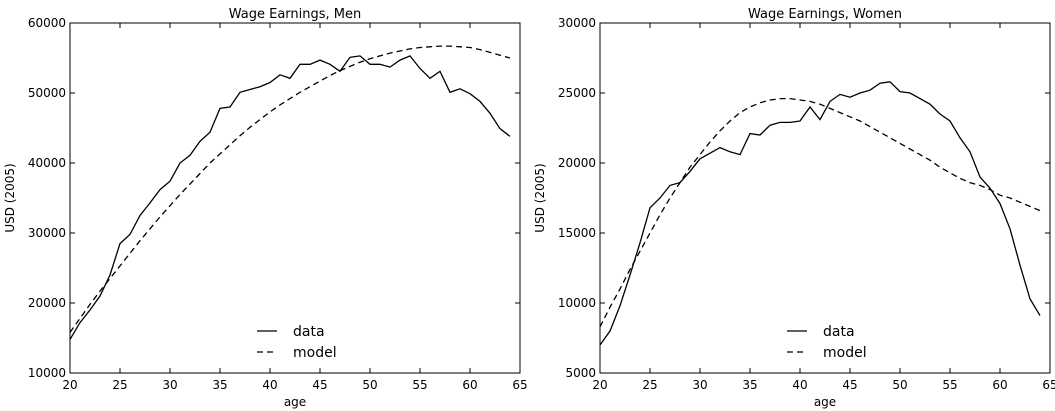 Image resolution: width=1055 pixels, height=411 pixels. What do you see at coordinates (47, 23) in the screenshot?
I see `y-tick-label: 60000` at bounding box center [47, 23].